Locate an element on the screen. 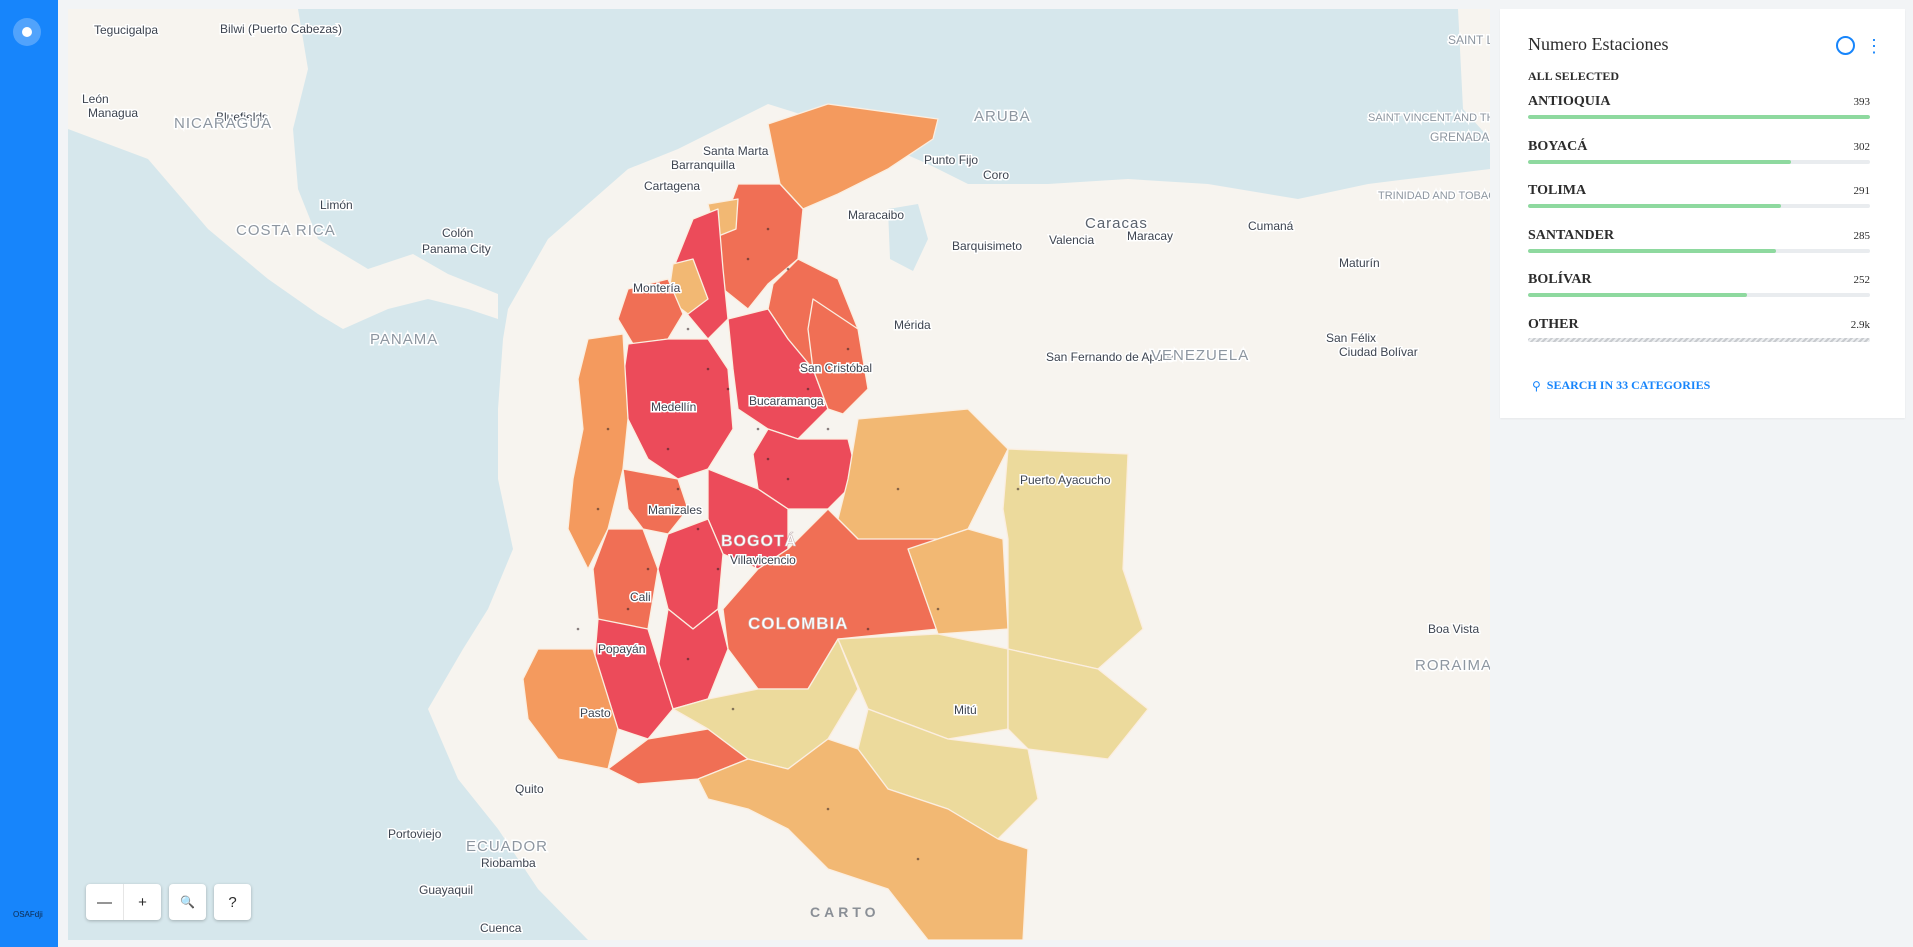 This screenshot has width=1913, height=947. category-item: ANTIOQUIA 393 is located at coordinates (1699, 106).